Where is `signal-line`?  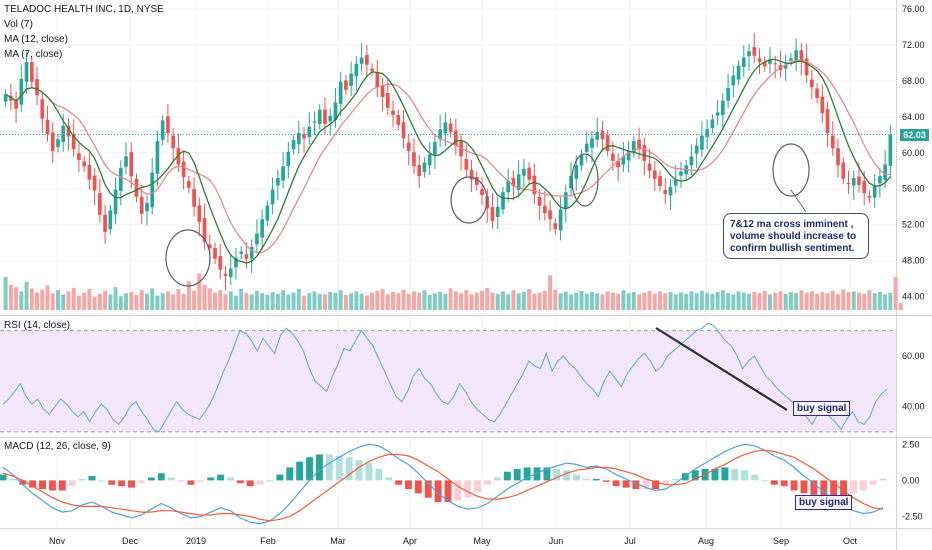
signal-line is located at coordinates (443, 485).